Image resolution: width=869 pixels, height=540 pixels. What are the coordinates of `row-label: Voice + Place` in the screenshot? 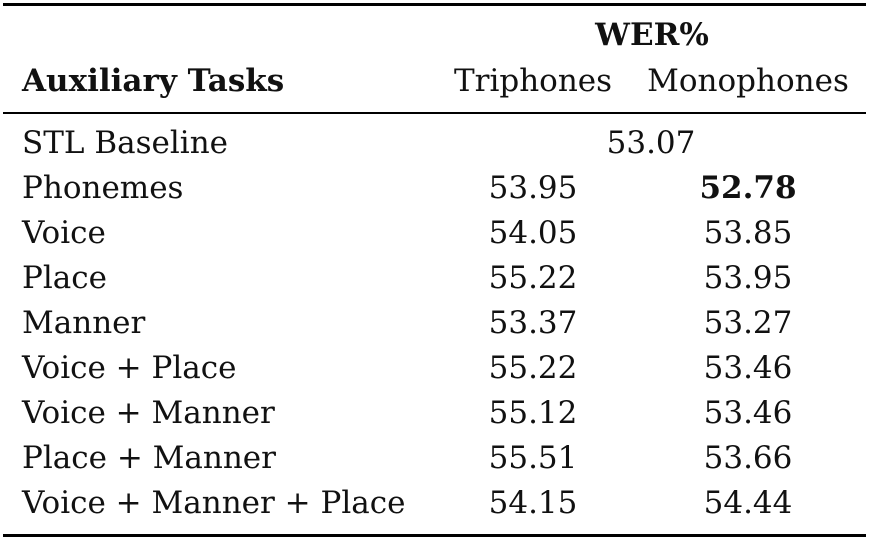 It's located at (129, 368).